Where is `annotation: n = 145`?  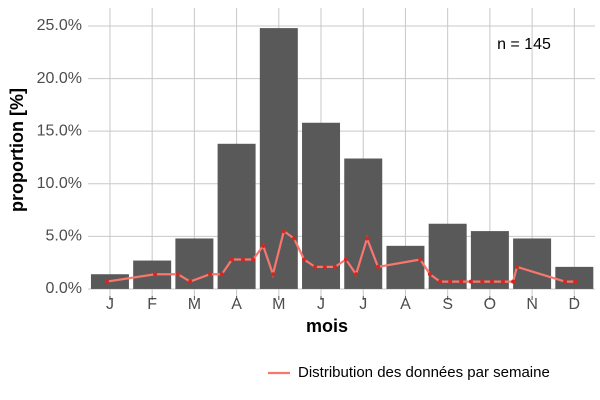 annotation: n = 145 is located at coordinates (524, 44).